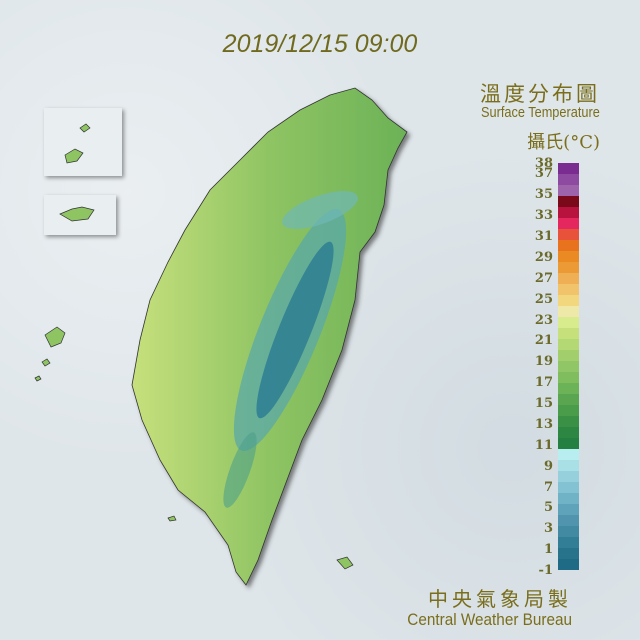 The image size is (640, 640). What do you see at coordinates (543, 445) in the screenshot?
I see `colorbar-tick-label: 11` at bounding box center [543, 445].